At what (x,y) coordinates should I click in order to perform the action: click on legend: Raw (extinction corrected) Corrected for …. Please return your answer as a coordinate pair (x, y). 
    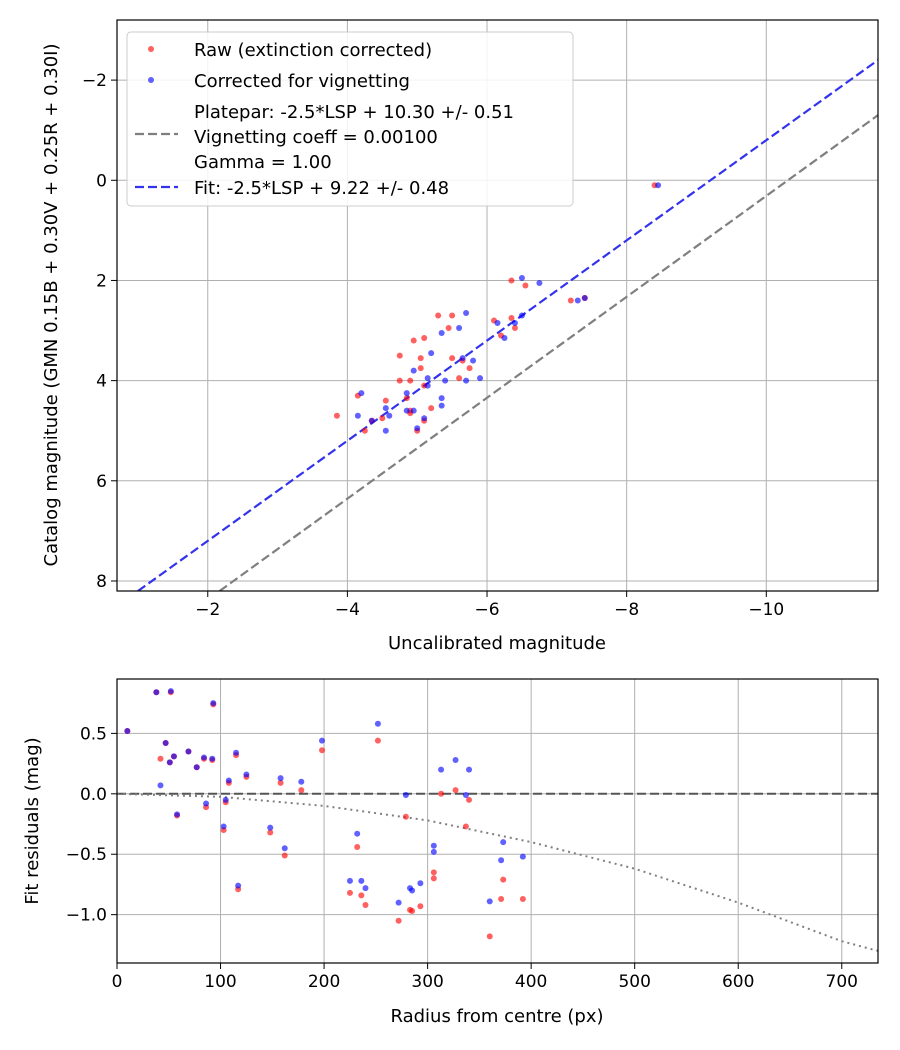
    Looking at the image, I should click on (350, 119).